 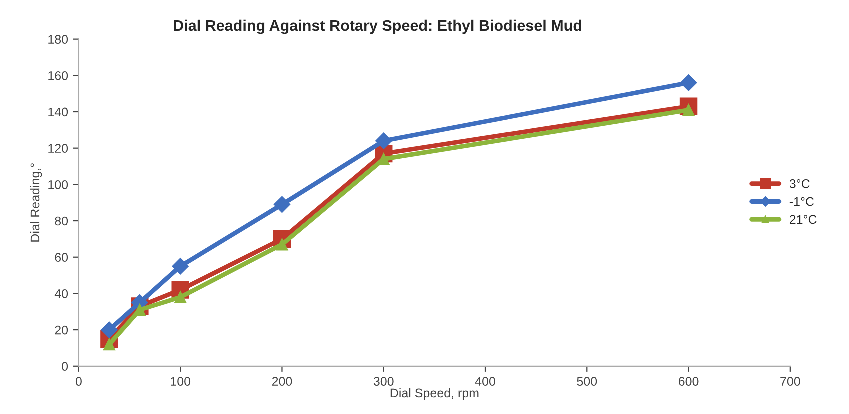 I want to click on y-tick-label: 80, so click(x=61, y=221).